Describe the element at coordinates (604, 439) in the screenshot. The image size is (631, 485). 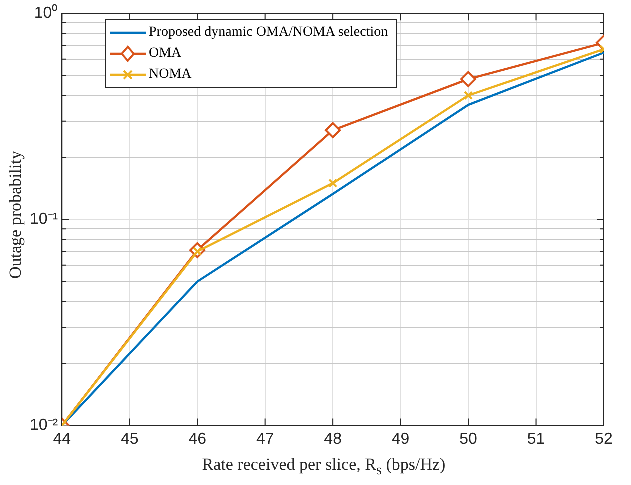
I see `x-tick-label: 52` at that location.